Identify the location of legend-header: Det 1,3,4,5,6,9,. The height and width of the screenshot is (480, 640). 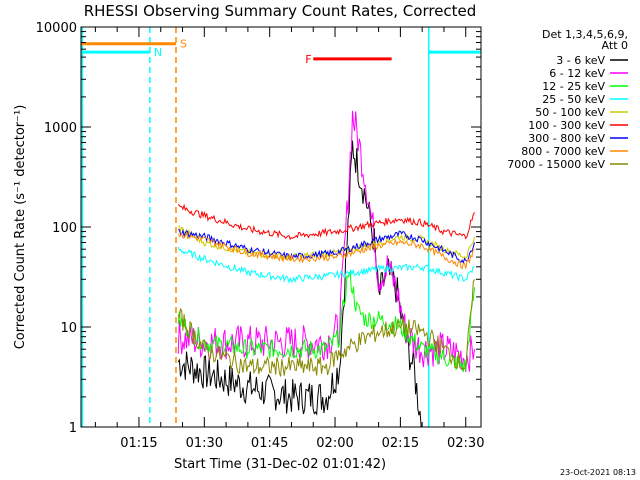
(585, 34).